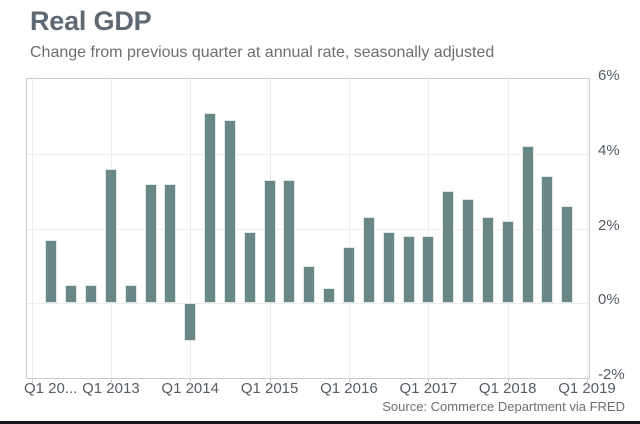  I want to click on bottom-border-rule, so click(320, 422).